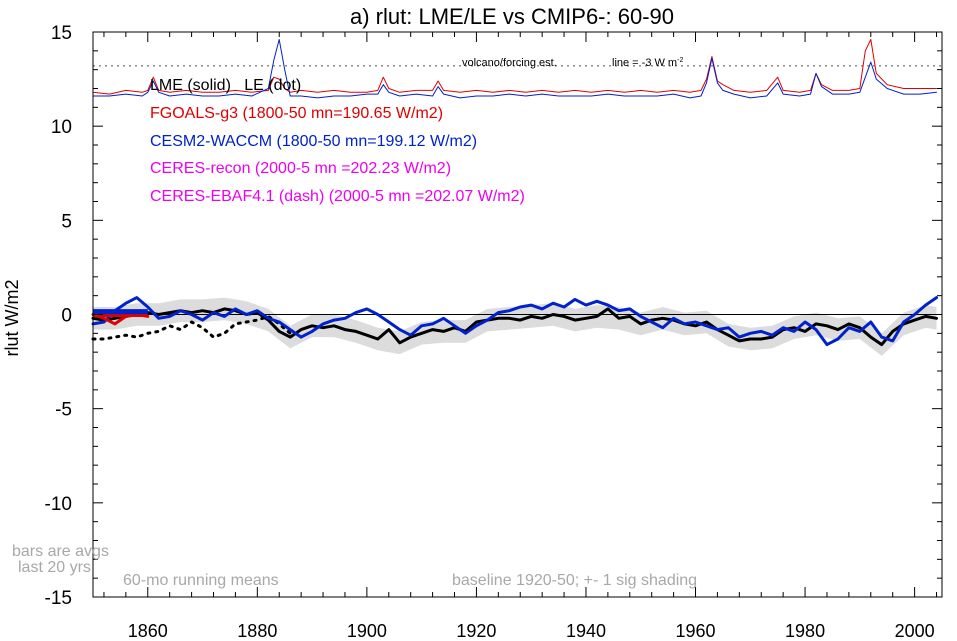  I want to click on shading-band, so click(515, 326).